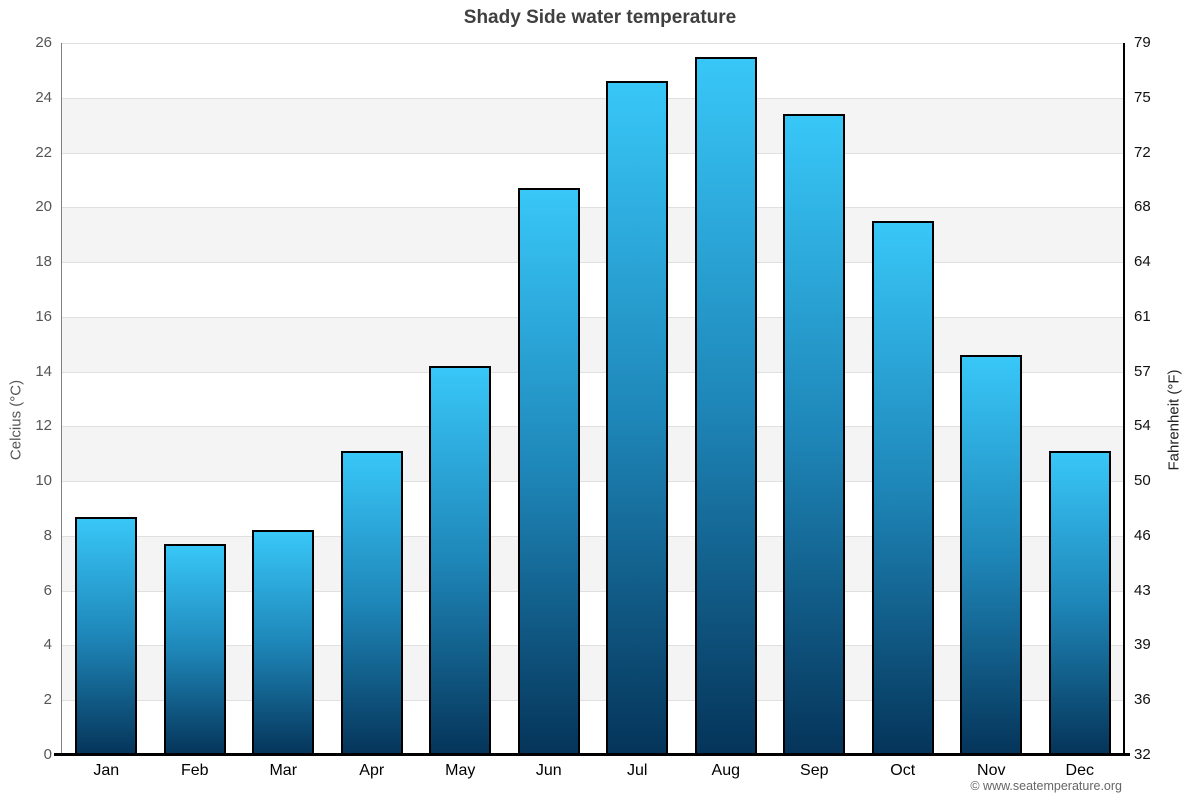 Image resolution: width=1200 pixels, height=800 pixels. What do you see at coordinates (548, 471) in the screenshot?
I see `bar-jun` at bounding box center [548, 471].